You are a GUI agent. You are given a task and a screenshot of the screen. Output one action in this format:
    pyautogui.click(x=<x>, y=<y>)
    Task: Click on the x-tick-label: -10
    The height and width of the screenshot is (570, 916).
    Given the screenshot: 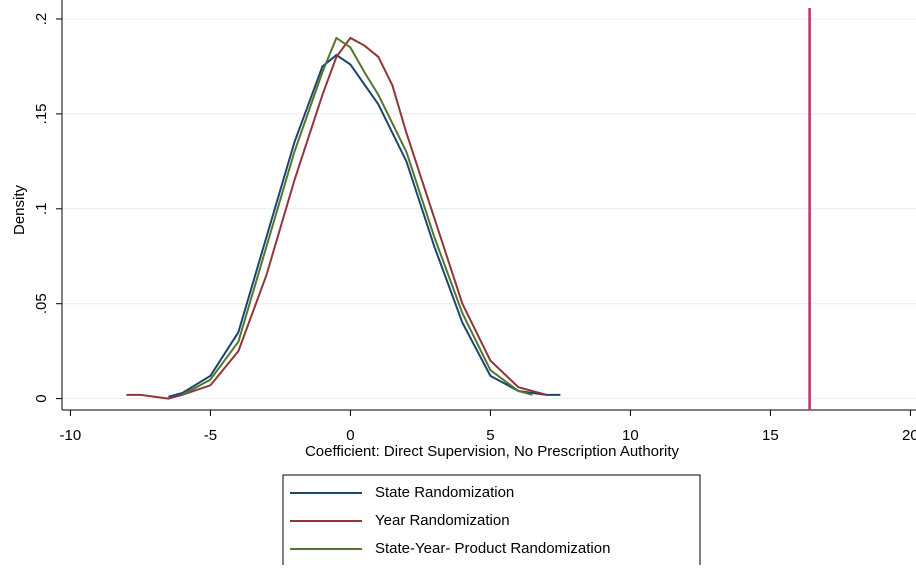 What is the action you would take?
    pyautogui.click(x=71, y=435)
    